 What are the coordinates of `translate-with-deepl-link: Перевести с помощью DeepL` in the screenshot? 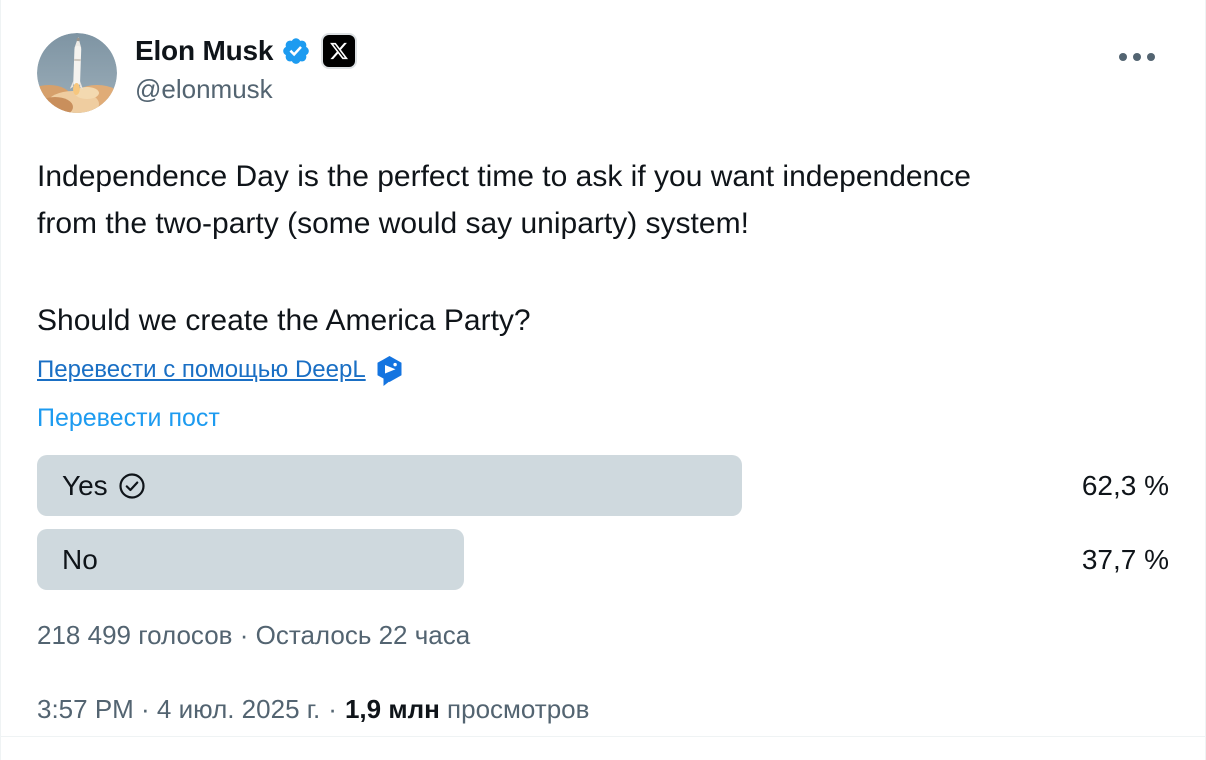 It's located at (201, 369).